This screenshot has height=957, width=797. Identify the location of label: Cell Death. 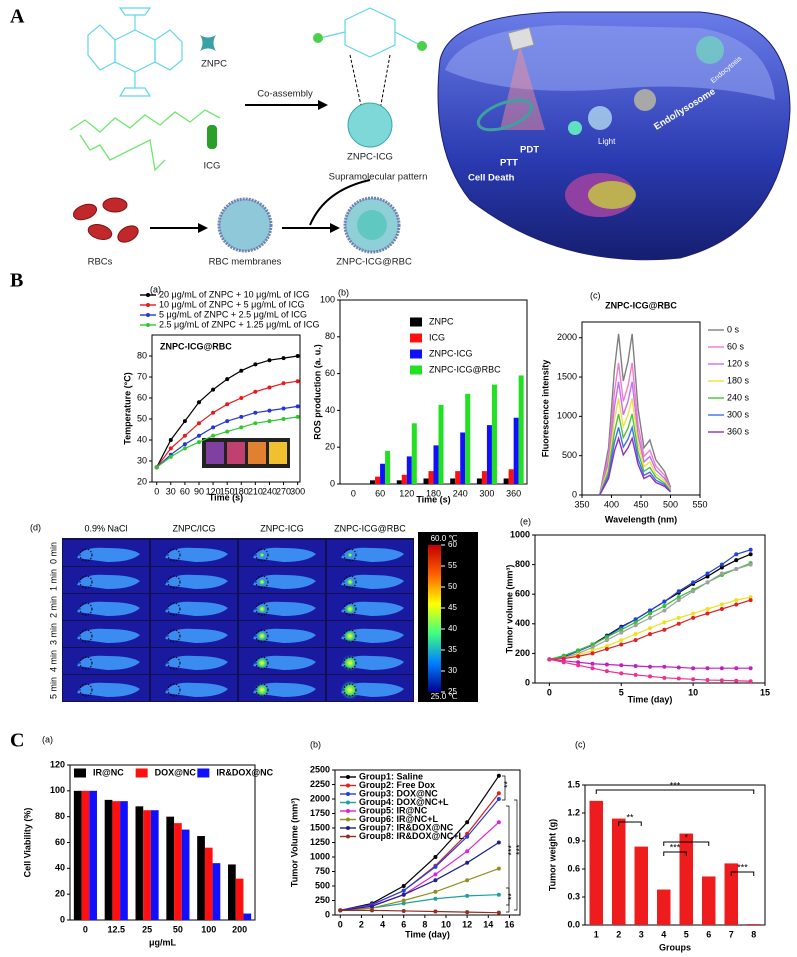
(491, 178).